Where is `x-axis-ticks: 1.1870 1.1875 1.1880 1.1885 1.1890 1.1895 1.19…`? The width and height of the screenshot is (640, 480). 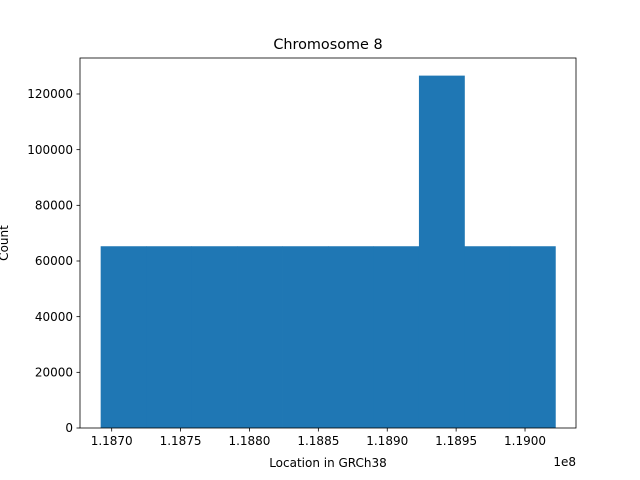
x-axis-ticks: 1.1870 1.1875 1.1880 1.1885 1.1890 1.1895 1.19… is located at coordinates (318, 438).